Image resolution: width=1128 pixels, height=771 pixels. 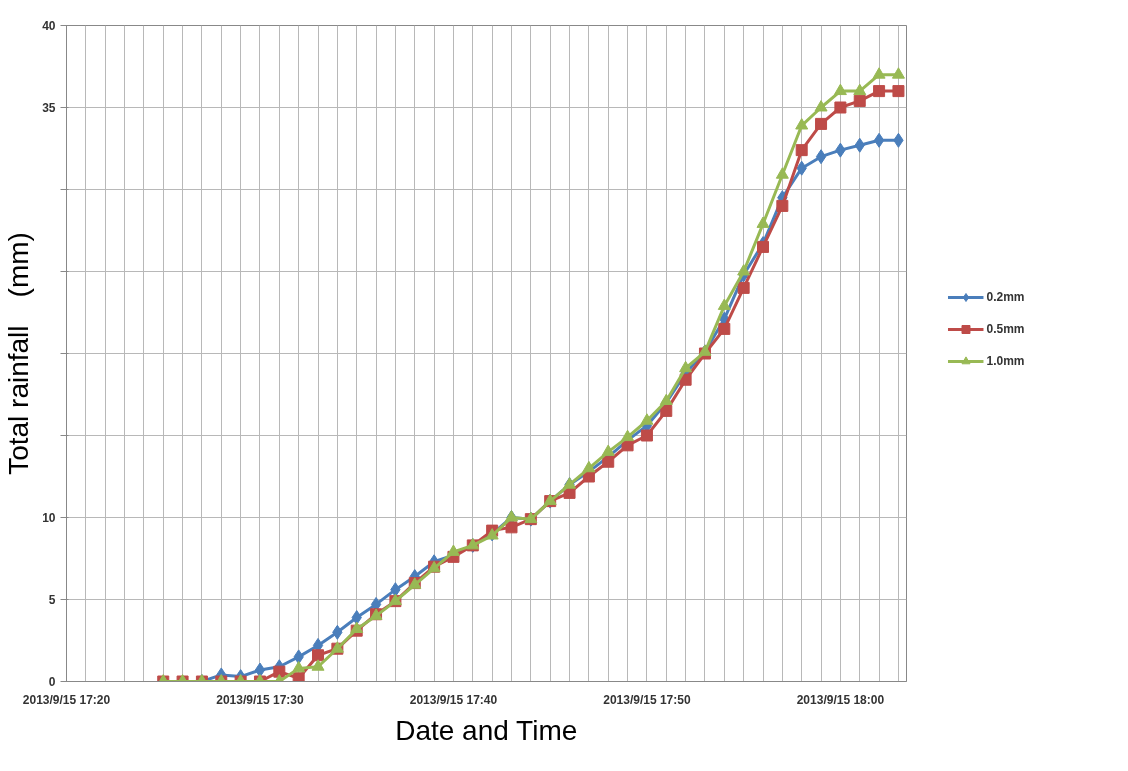 What do you see at coordinates (1005, 361) in the screenshot?
I see `legend-label: 1.0mm` at bounding box center [1005, 361].